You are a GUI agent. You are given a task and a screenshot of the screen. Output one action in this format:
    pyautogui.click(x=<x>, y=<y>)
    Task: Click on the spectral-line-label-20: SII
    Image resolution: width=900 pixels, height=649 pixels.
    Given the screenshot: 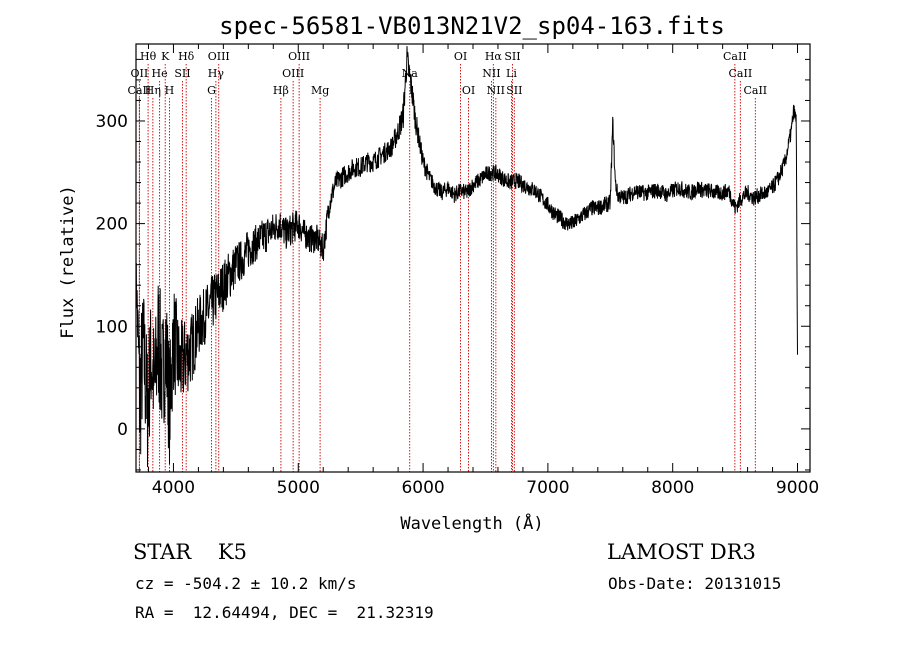 What is the action you would take?
    pyautogui.click(x=512, y=56)
    